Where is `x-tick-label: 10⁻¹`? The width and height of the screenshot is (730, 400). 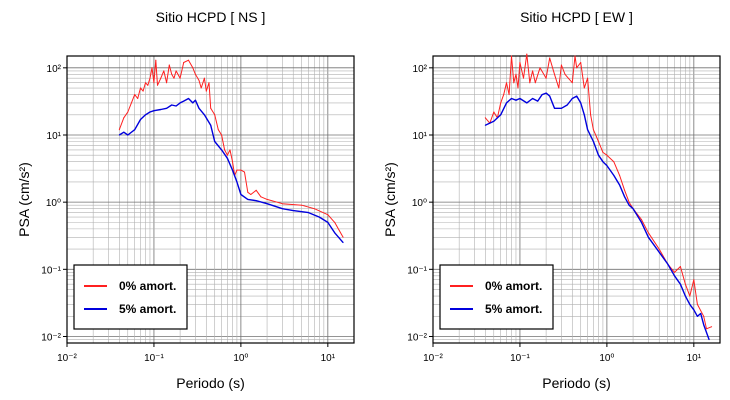
x-tick-label: 10⁻¹ is located at coordinates (520, 358).